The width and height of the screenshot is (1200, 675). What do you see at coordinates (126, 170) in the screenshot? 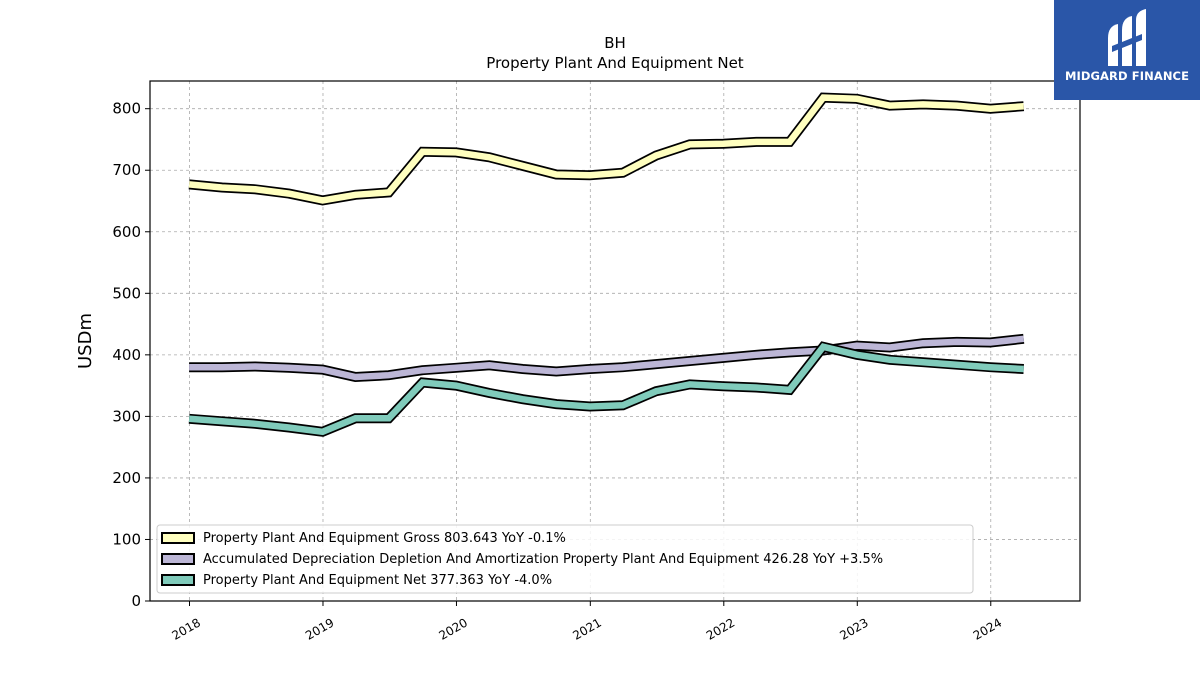
I see `y-tick-label: 700` at bounding box center [126, 170].